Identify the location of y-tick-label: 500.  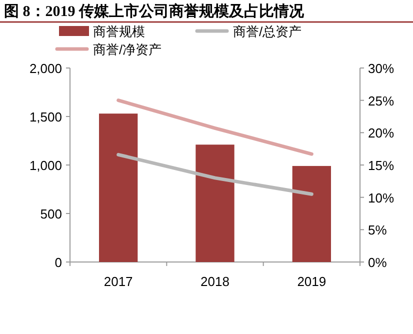
(51, 214).